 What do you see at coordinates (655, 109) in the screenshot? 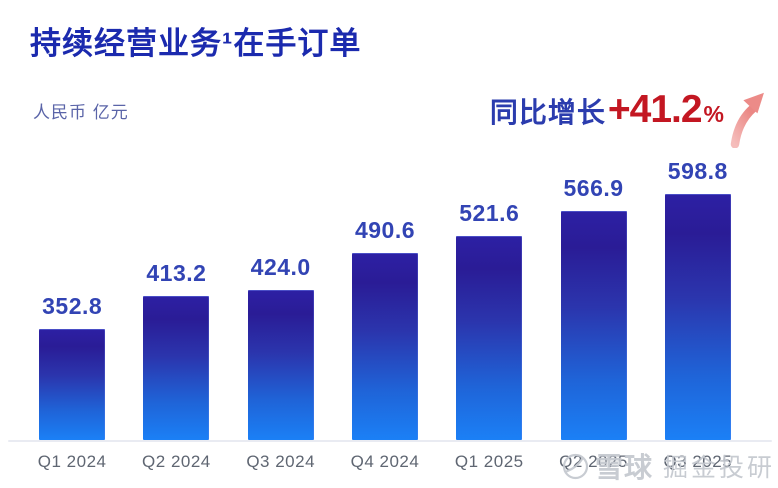
I see `yoy-growth-value: +41.2` at bounding box center [655, 109].